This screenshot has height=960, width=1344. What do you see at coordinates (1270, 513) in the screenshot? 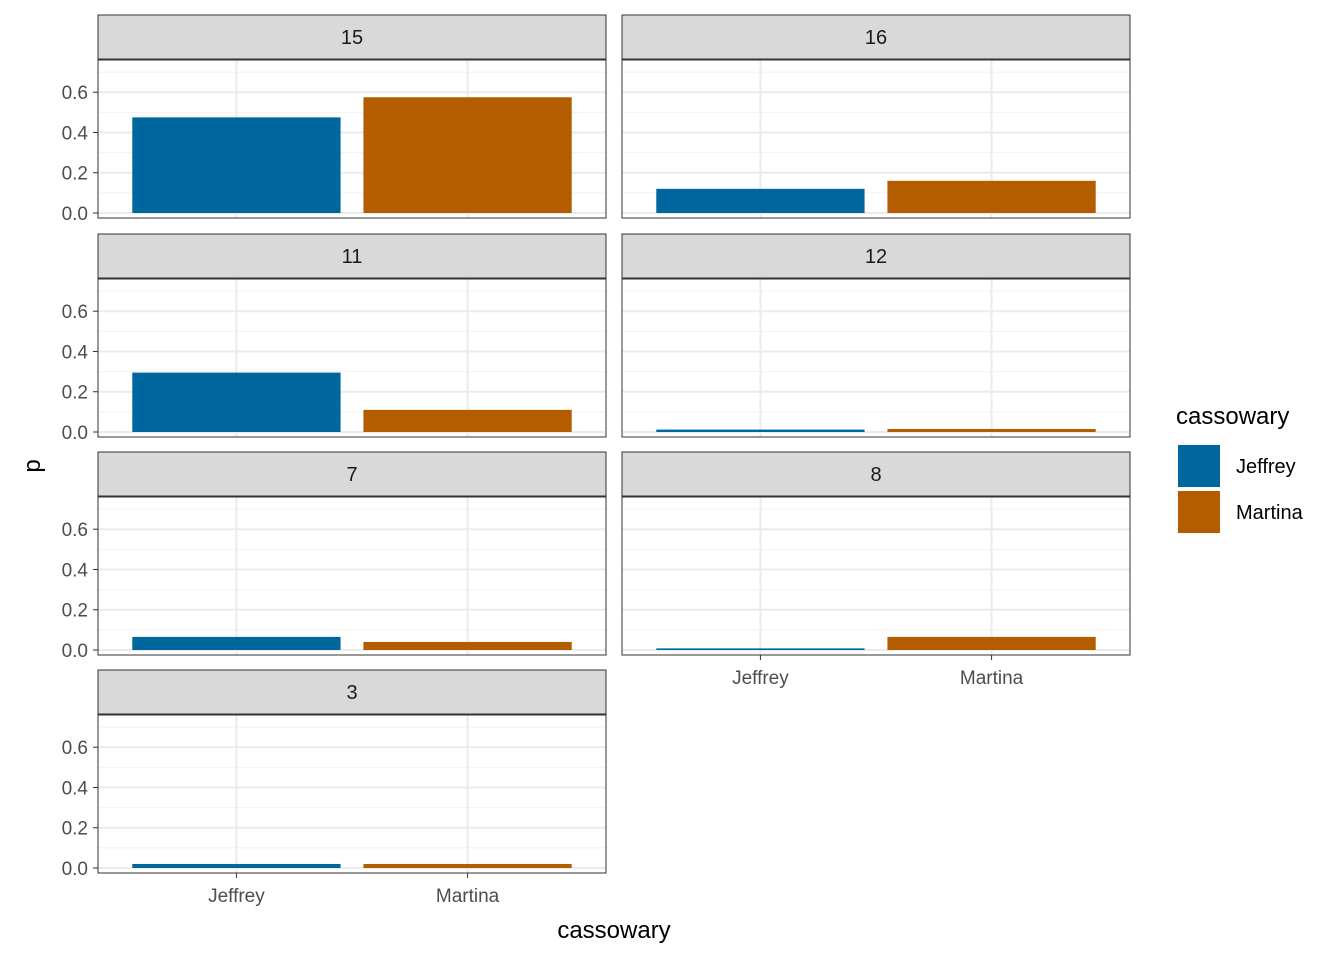
I see `legend-label-martina: Martina` at bounding box center [1270, 513].